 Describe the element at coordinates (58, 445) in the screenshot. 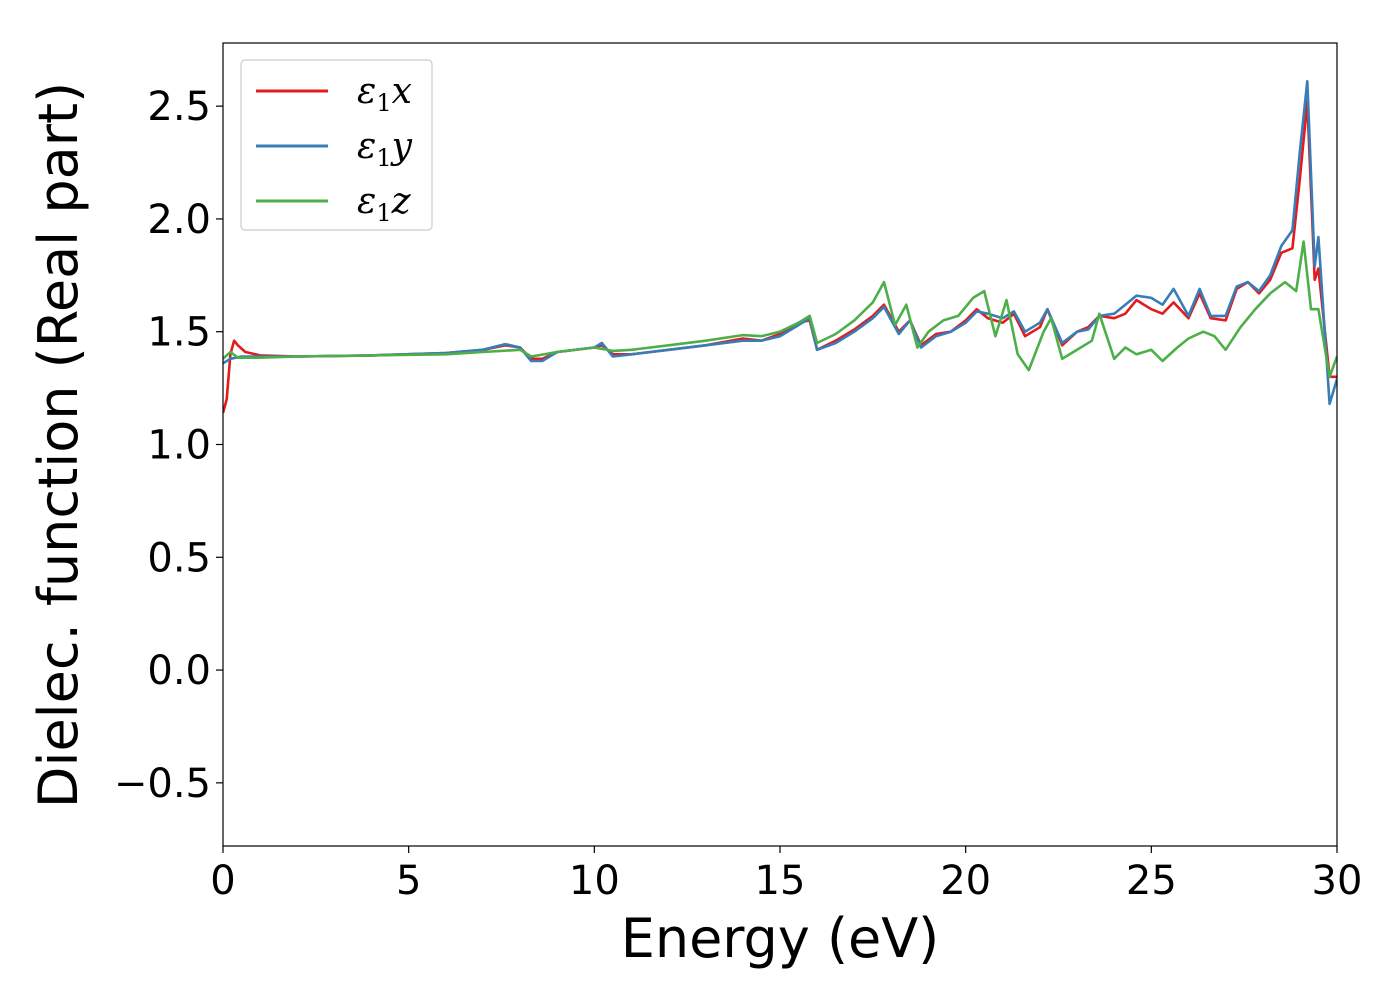

I see `y-axis-title: Dielec. function (Real part)` at that location.